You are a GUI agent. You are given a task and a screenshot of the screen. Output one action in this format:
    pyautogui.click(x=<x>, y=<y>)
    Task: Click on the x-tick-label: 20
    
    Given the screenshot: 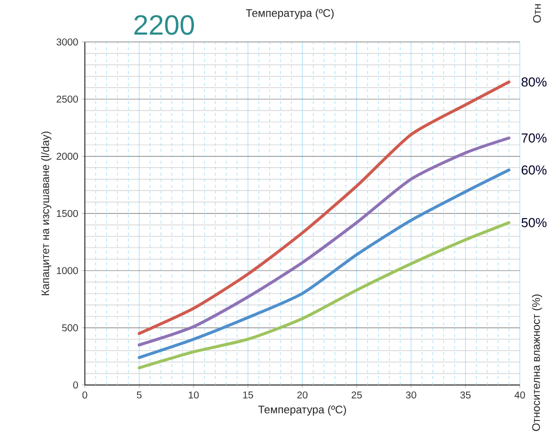 What is the action you would take?
    pyautogui.click(x=302, y=395)
    